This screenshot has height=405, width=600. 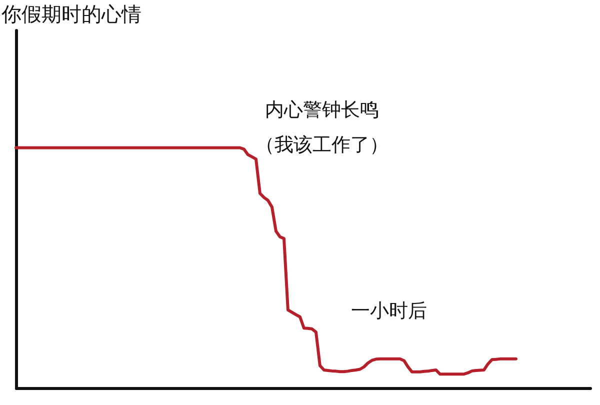 I want to click on annotation: 一小时后, so click(x=389, y=311).